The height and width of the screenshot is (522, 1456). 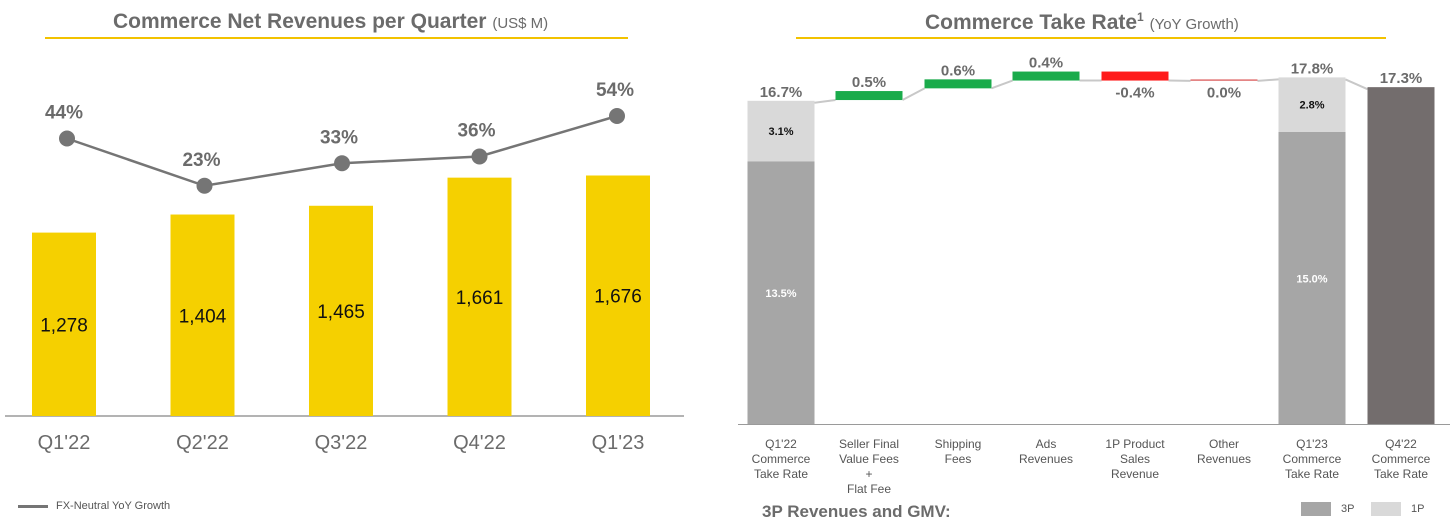 What do you see at coordinates (1401, 255) in the screenshot?
I see `total-bar` at bounding box center [1401, 255].